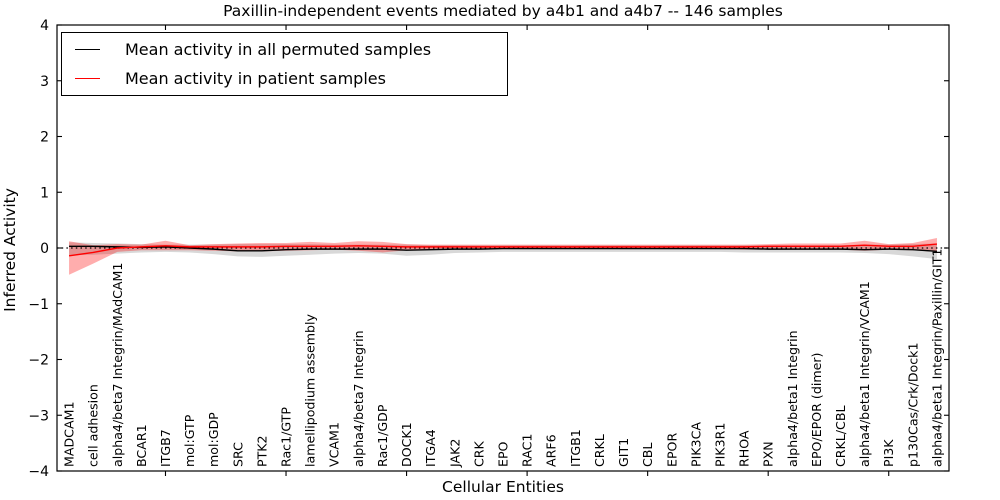 This screenshot has width=1000, height=500. I want to click on y-tick-label: −2, so click(38, 361).